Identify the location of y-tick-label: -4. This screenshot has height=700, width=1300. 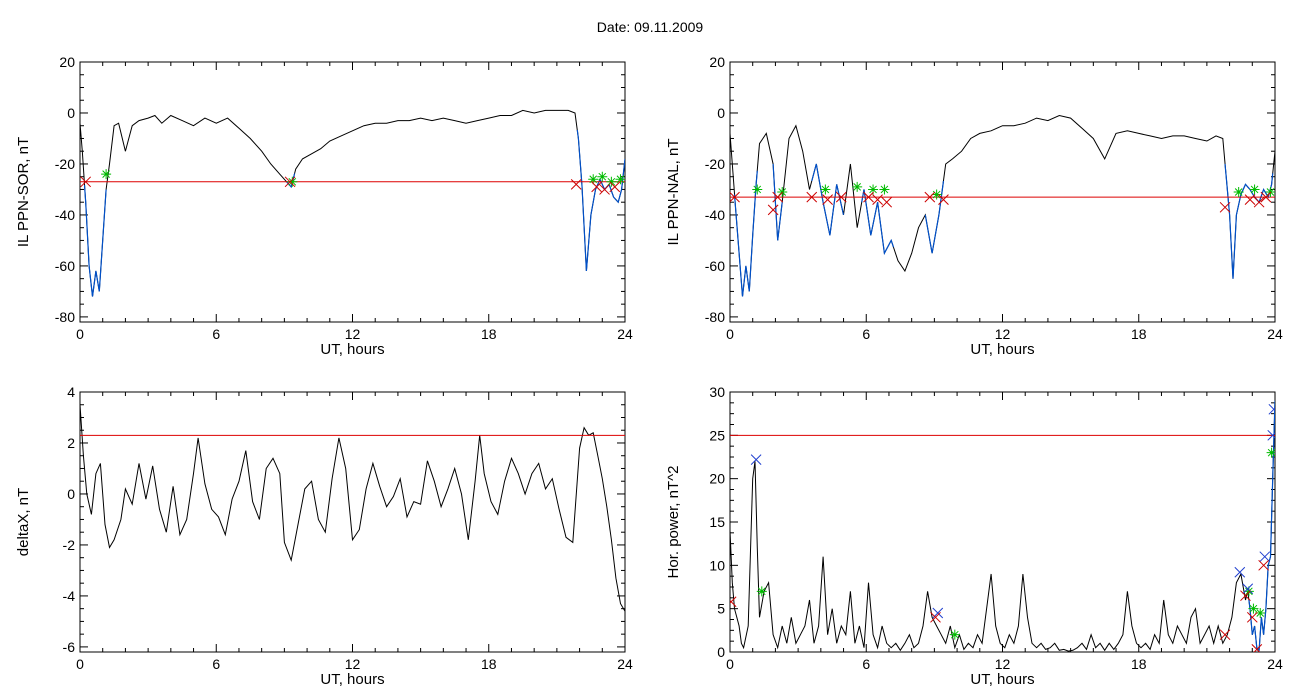
(69, 596).